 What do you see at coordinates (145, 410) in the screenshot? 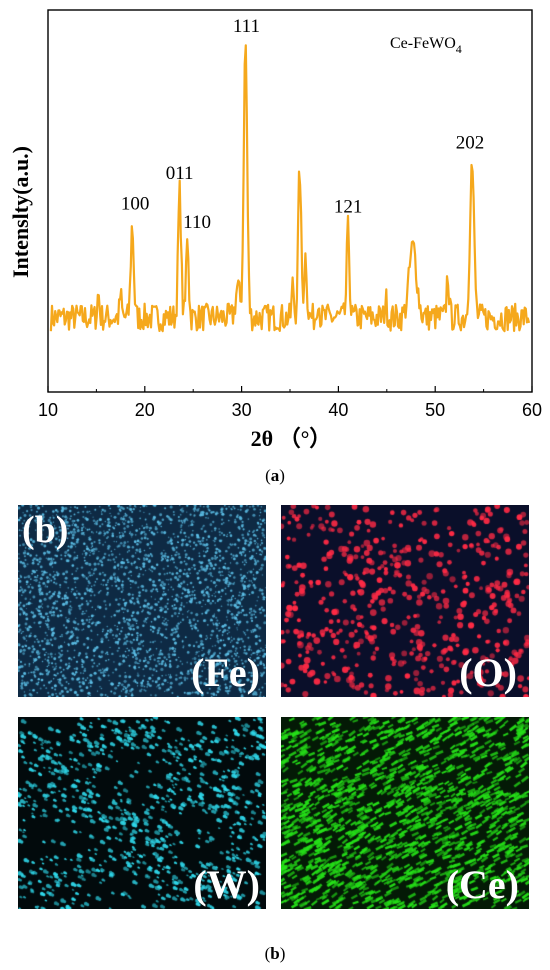
I see `x-tick-label: 20` at bounding box center [145, 410].